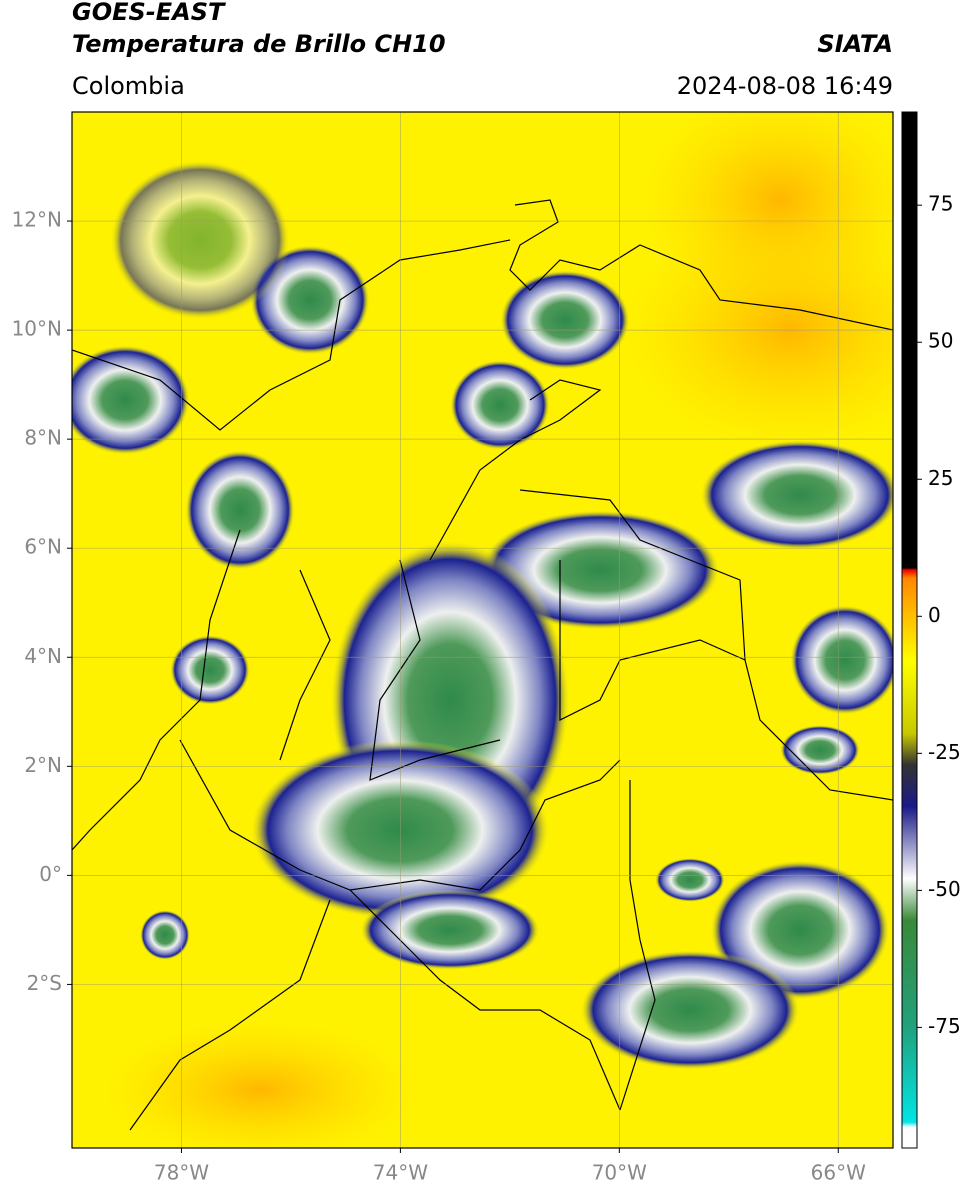 Image resolution: width=966 pixels, height=1194 pixels. What do you see at coordinates (37, 329) in the screenshot?
I see `lat-tick-label: 10°N` at bounding box center [37, 329].